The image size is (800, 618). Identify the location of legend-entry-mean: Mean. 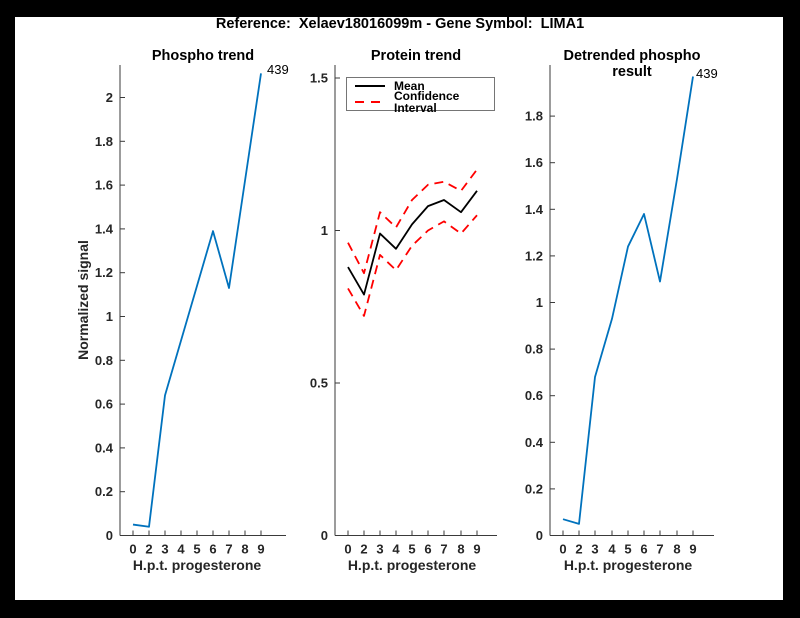
(420, 86).